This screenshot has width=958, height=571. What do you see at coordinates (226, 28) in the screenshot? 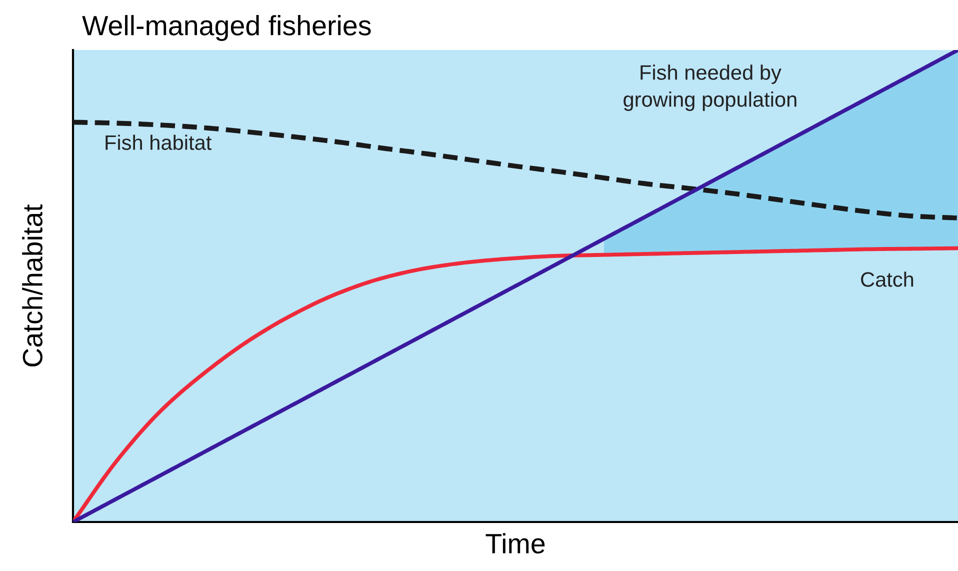
I see `chart-title: Well-managed fisheries` at bounding box center [226, 28].